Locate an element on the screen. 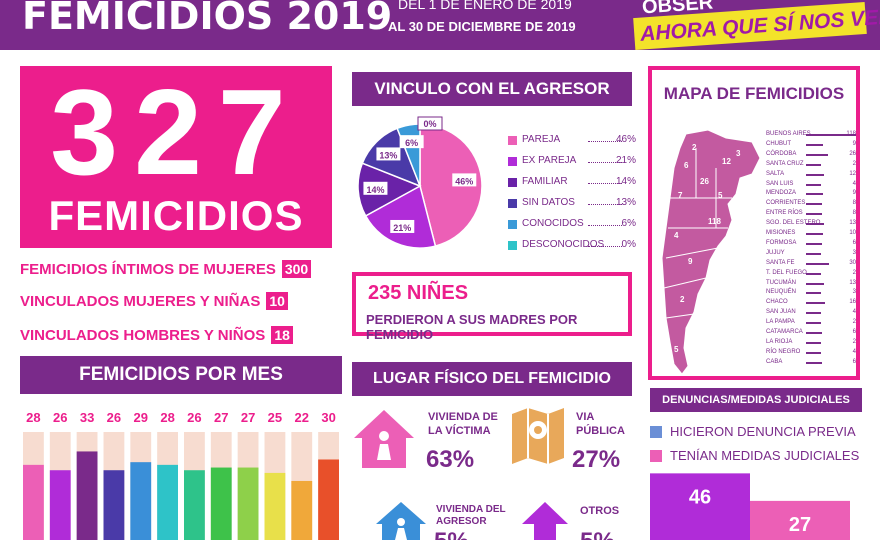  province-name: CÓRDOBA is located at coordinates (781, 153).